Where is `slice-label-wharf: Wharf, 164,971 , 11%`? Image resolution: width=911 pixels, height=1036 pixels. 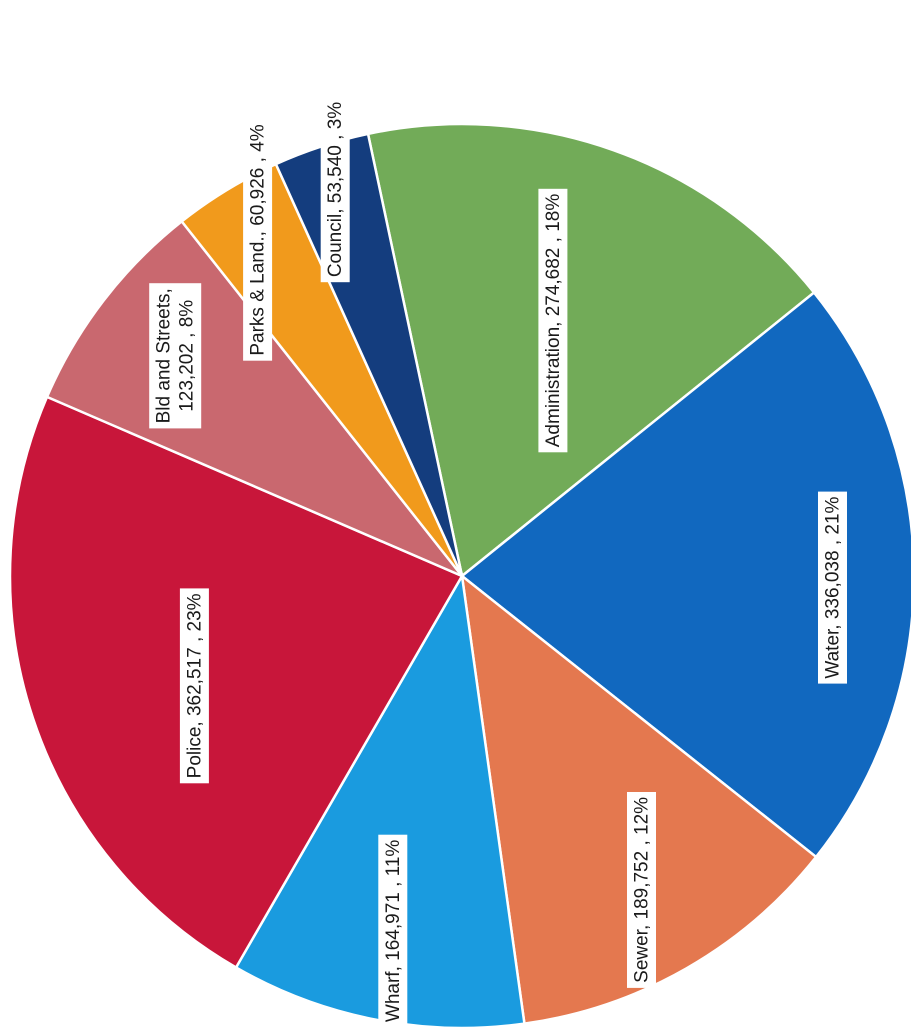
slice-label-wharf: Wharf, 164,971 , 11% is located at coordinates (393, 931).